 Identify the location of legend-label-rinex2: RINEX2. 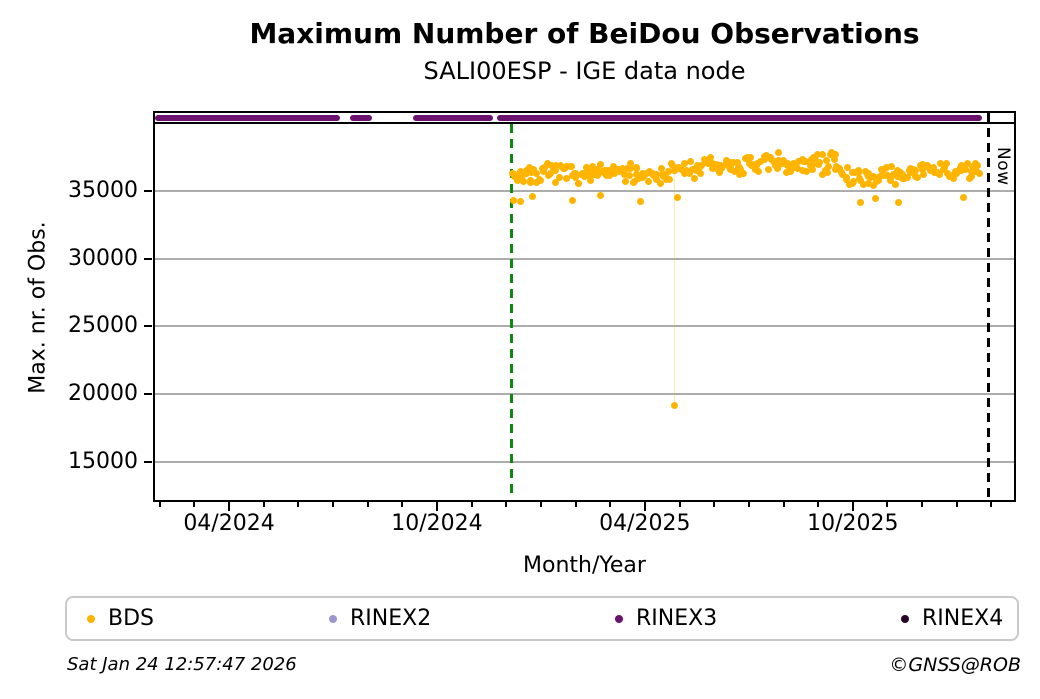
(391, 618).